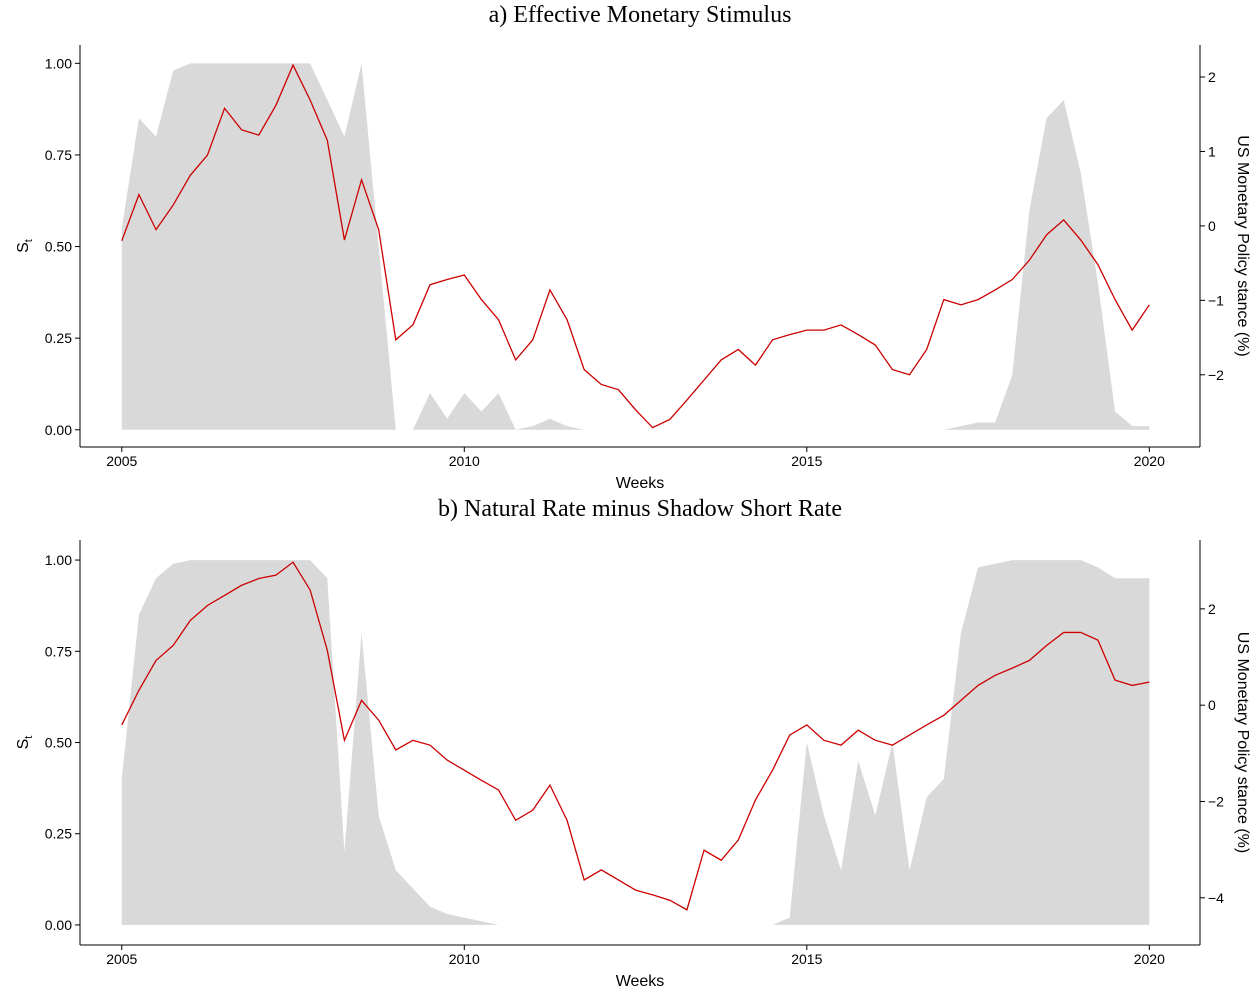 This screenshot has height=990, width=1256. Describe the element at coordinates (1212, 151) in the screenshot. I see `y2-tick-label: 1` at that location.